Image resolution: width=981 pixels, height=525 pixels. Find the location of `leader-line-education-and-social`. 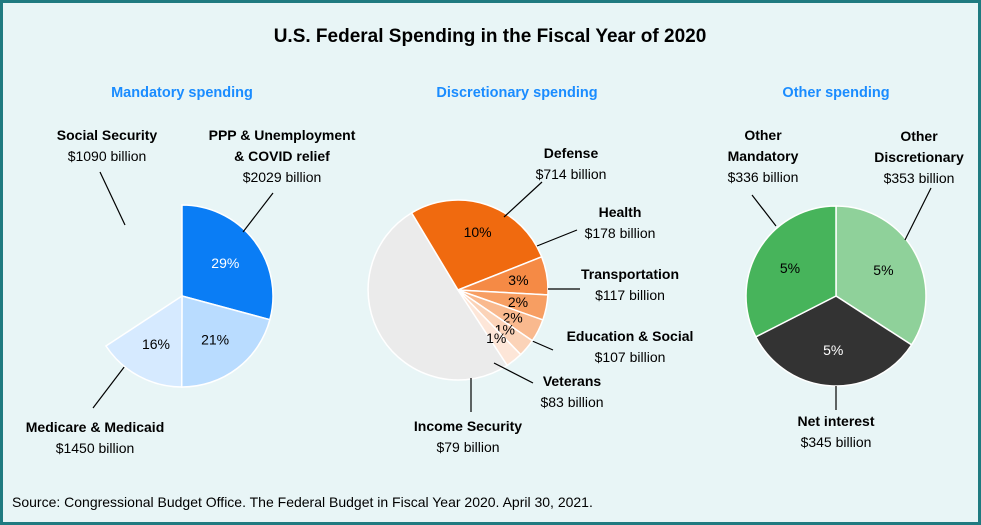

leader-line-education-and-social is located at coordinates (541, 345).